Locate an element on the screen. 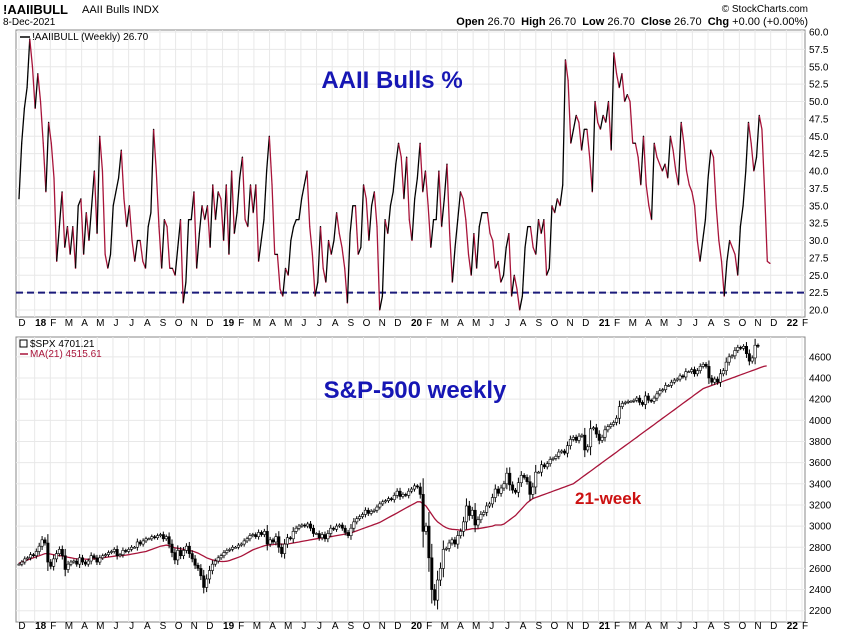 The image size is (850, 633). x-tick-label: A is located at coordinates (147, 323).